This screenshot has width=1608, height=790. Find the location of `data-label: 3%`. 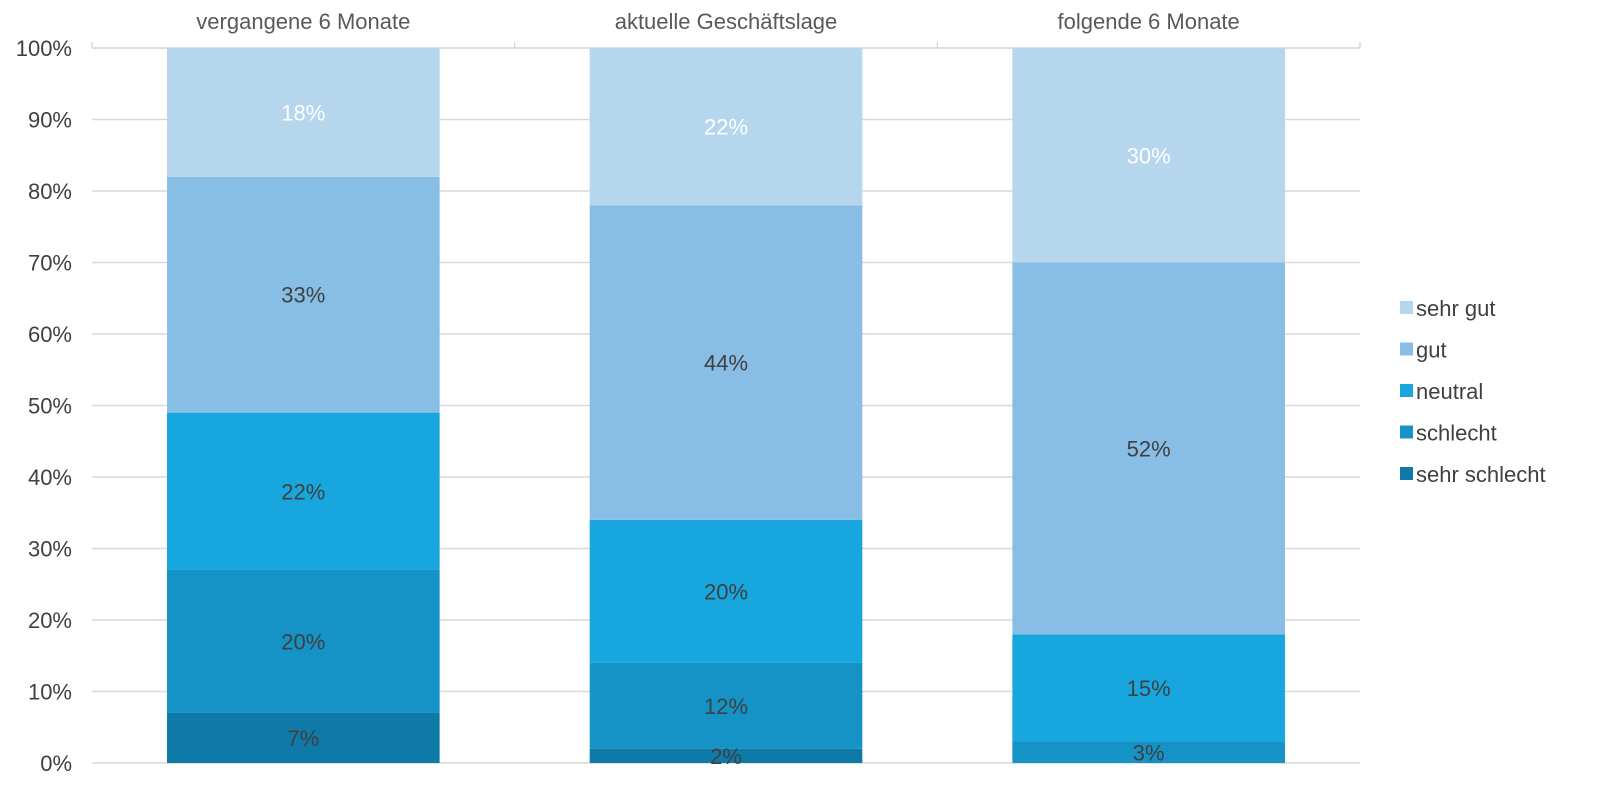

data-label: 3% is located at coordinates (1149, 752).